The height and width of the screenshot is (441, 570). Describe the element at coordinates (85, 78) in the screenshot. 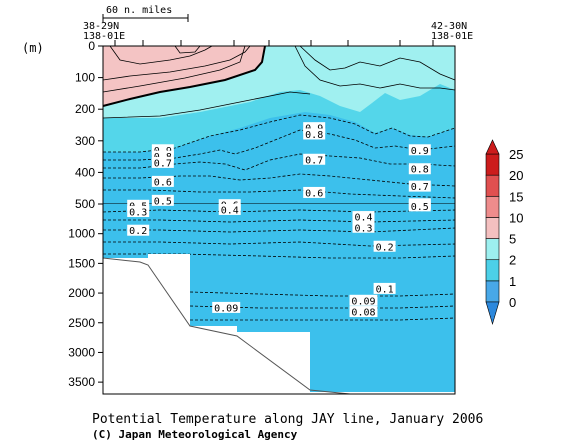

I see `y-tick-label: 100` at that location.